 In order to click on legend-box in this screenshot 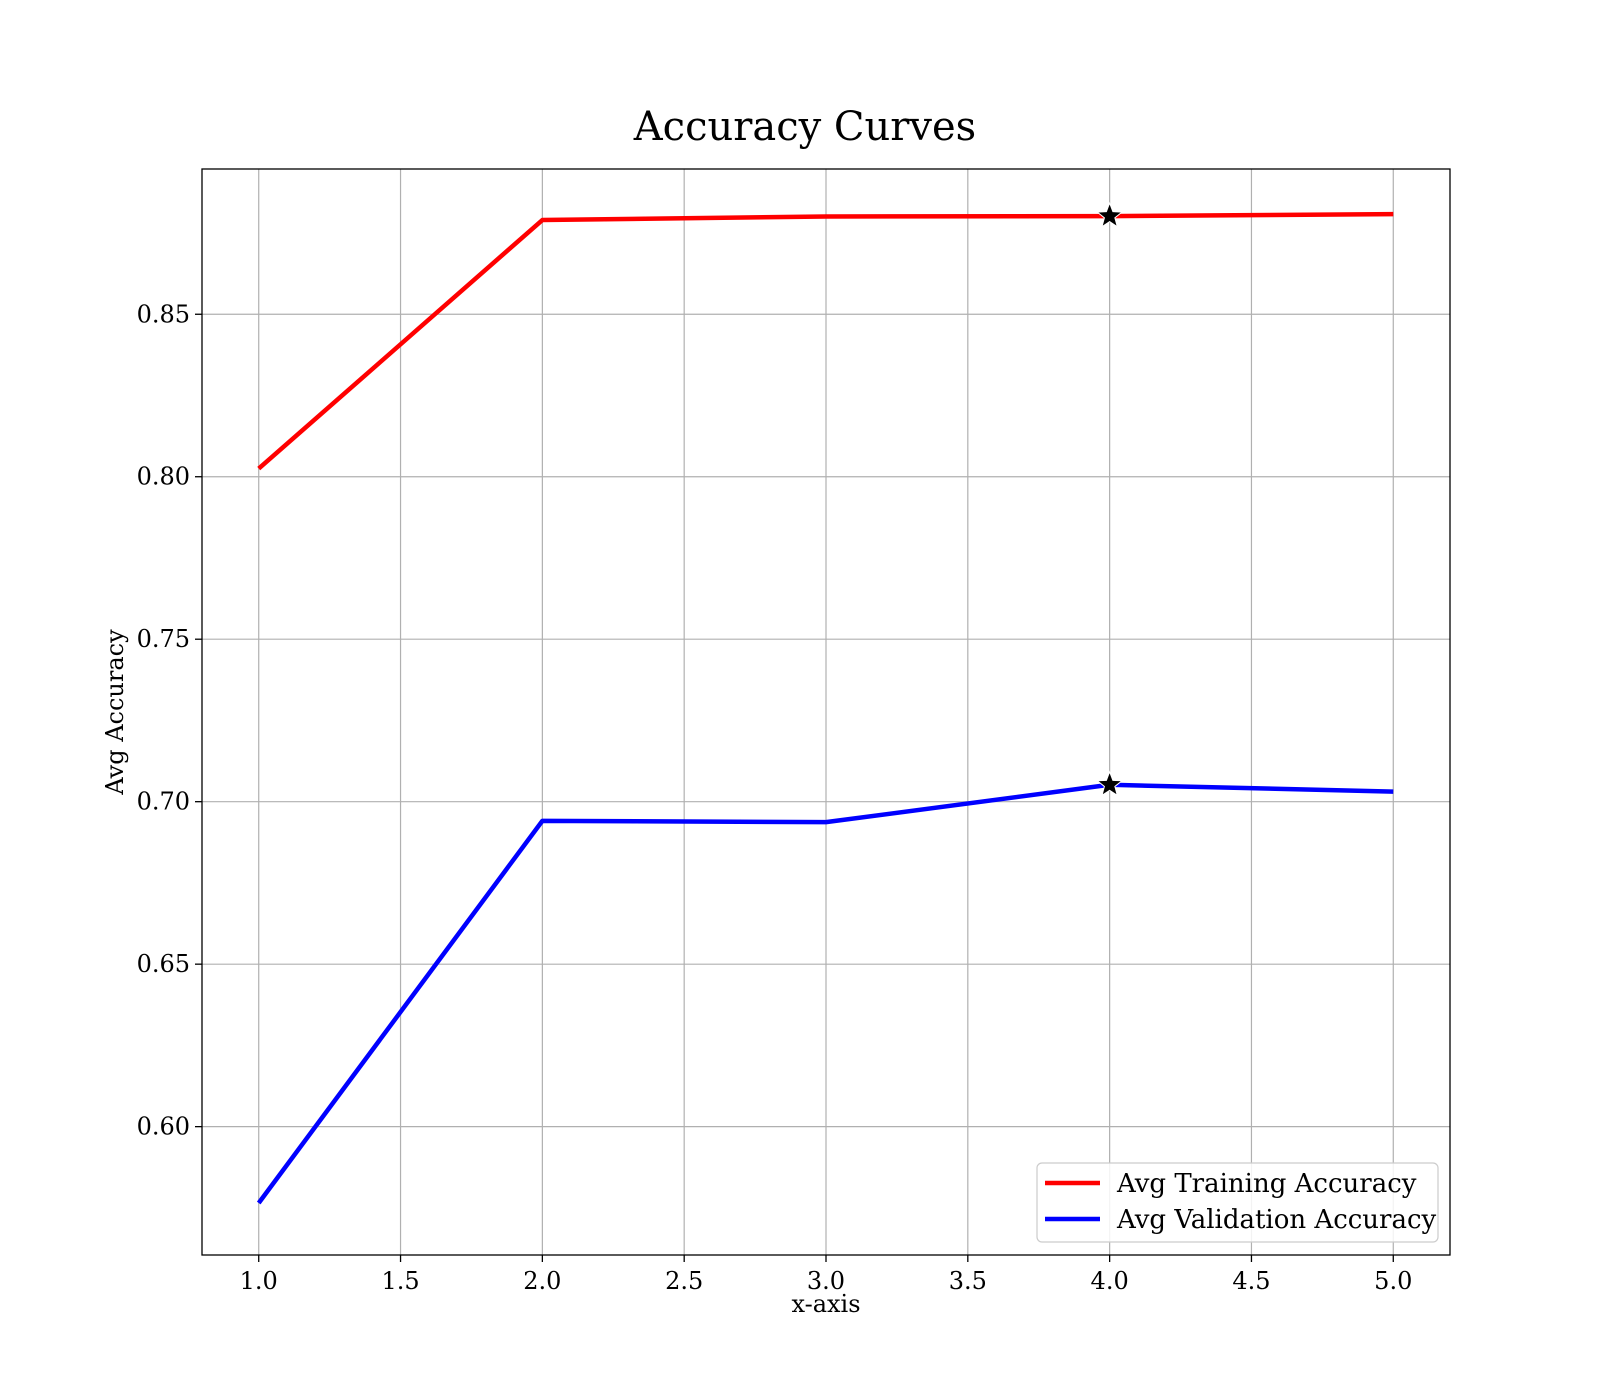, I will do `click(1237, 1202)`.